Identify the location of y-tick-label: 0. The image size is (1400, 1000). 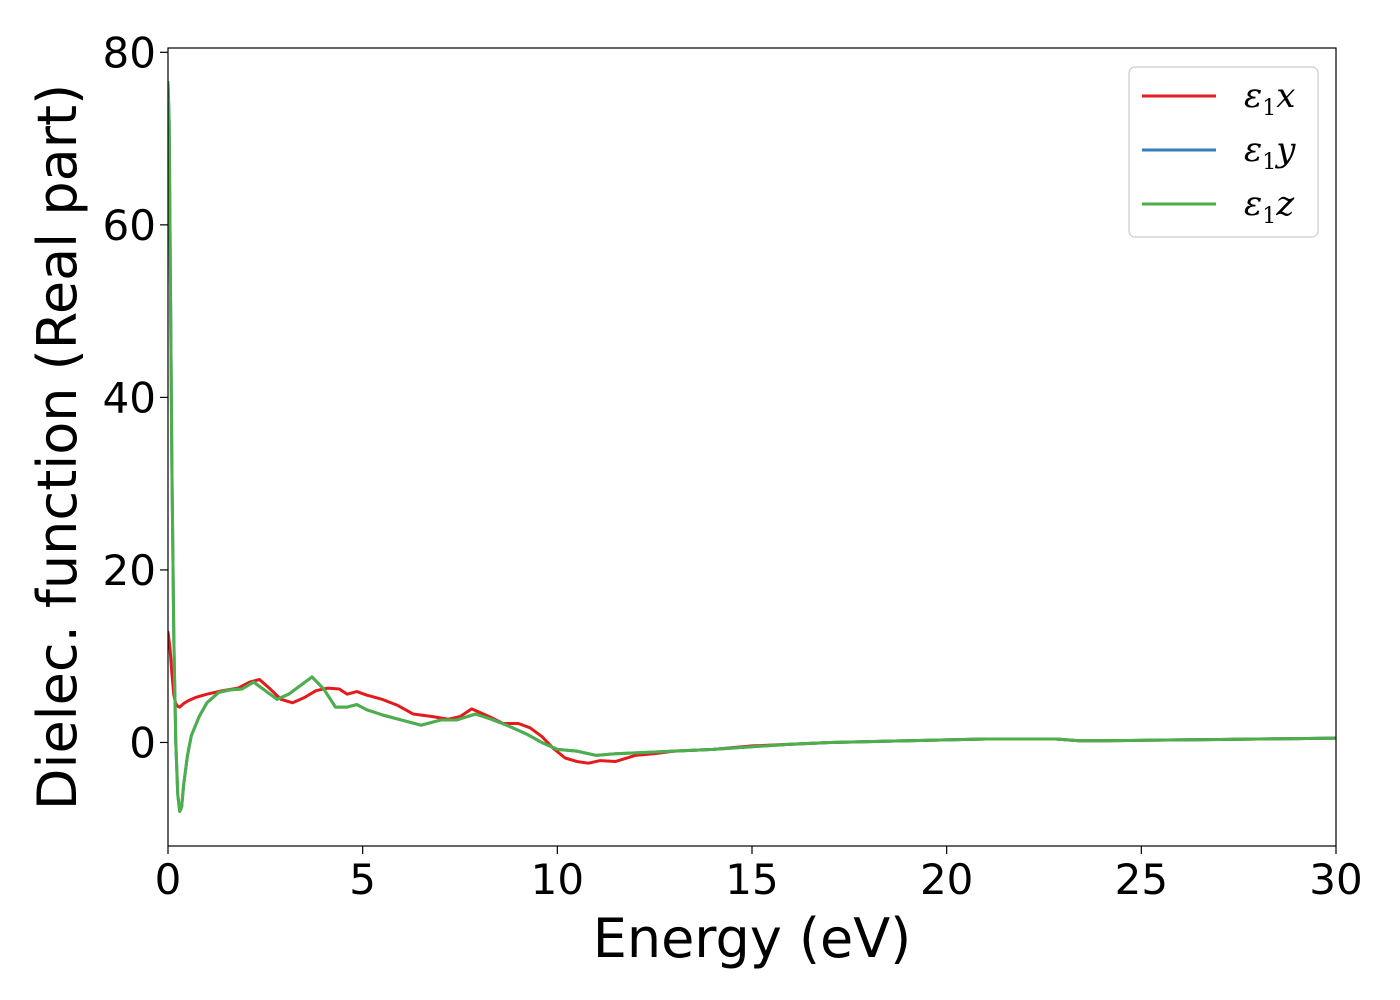
(142, 742).